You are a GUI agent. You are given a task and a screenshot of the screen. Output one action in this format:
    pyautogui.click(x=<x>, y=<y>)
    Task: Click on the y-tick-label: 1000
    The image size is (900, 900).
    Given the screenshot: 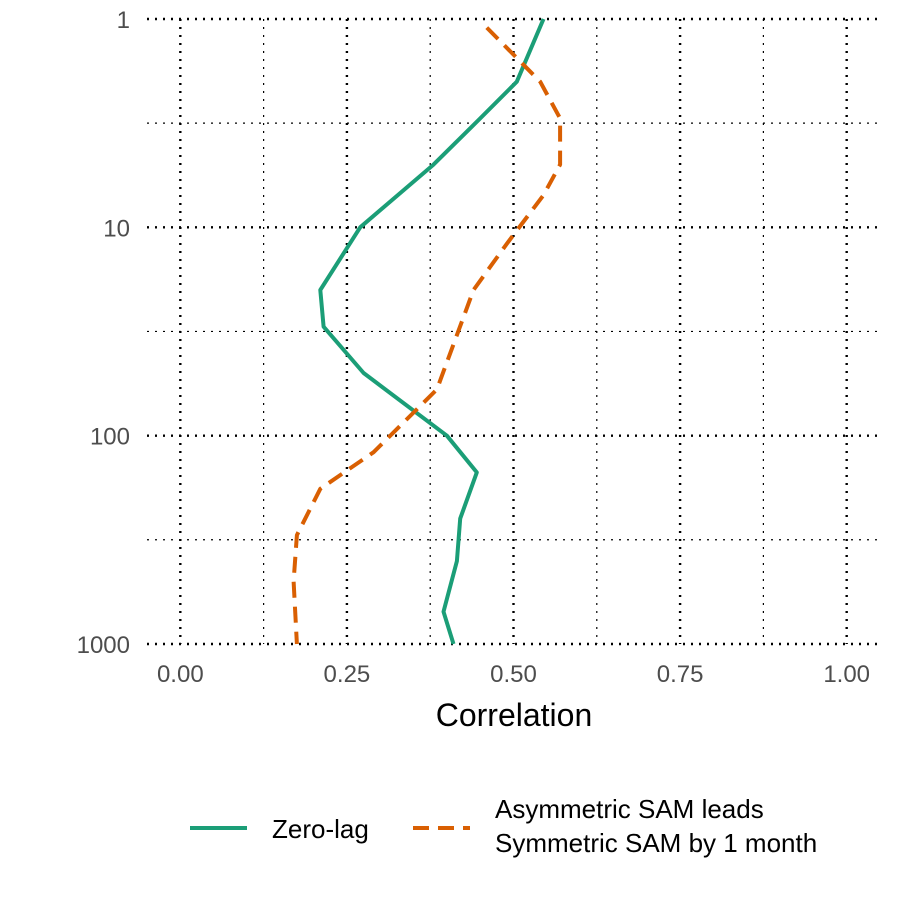 What is the action you would take?
    pyautogui.click(x=103, y=645)
    